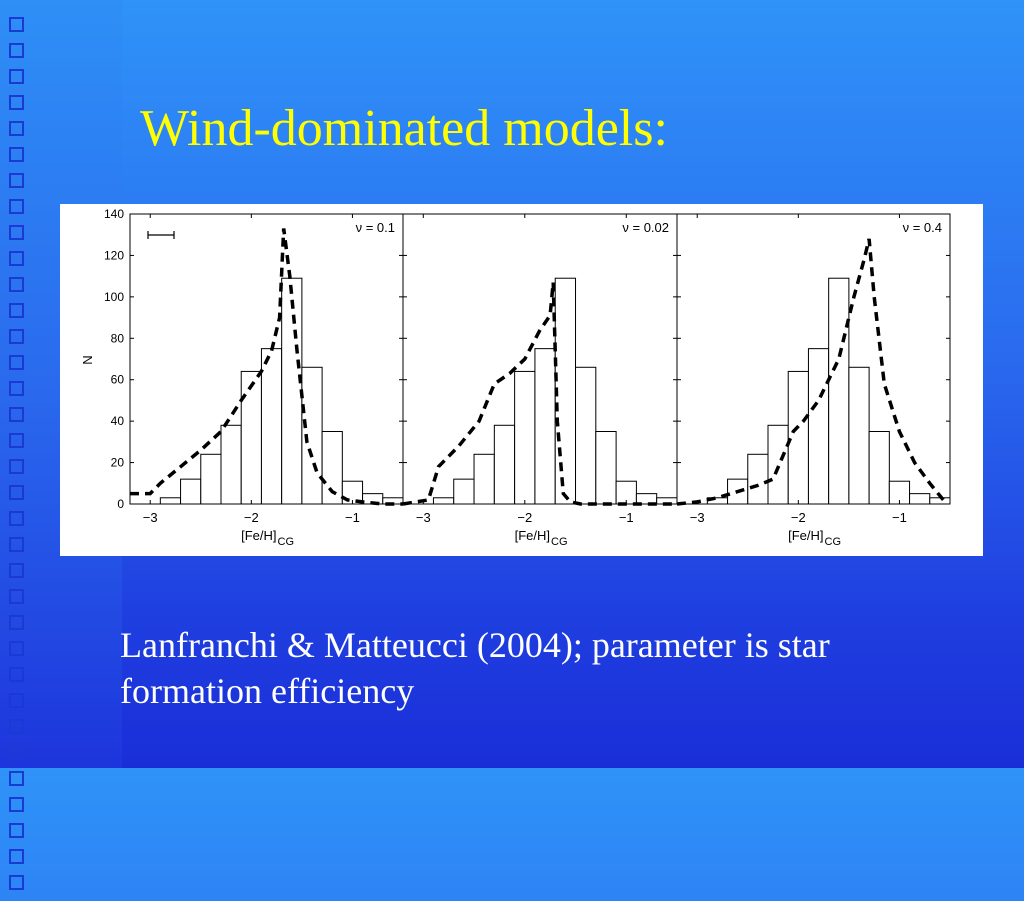  I want to click on y-tick-label: 100, so click(114, 297).